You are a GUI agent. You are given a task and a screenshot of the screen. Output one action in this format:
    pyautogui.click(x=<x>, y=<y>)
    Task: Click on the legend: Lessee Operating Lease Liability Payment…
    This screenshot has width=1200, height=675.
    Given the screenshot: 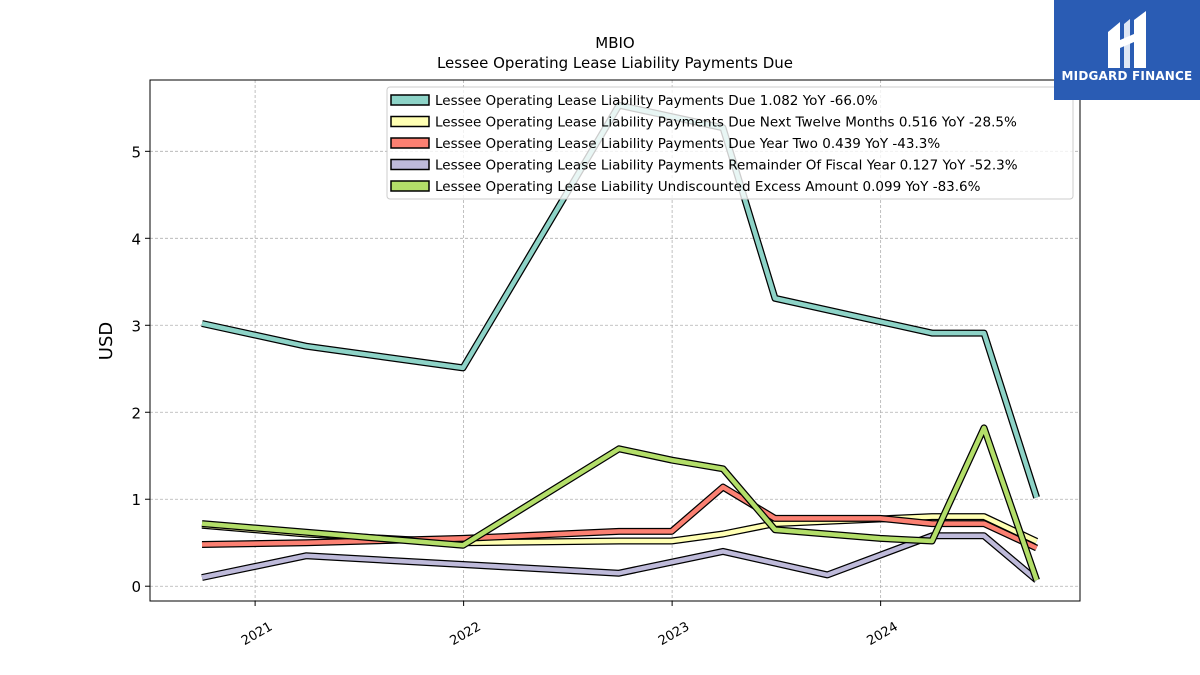 What is the action you would take?
    pyautogui.click(x=730, y=143)
    